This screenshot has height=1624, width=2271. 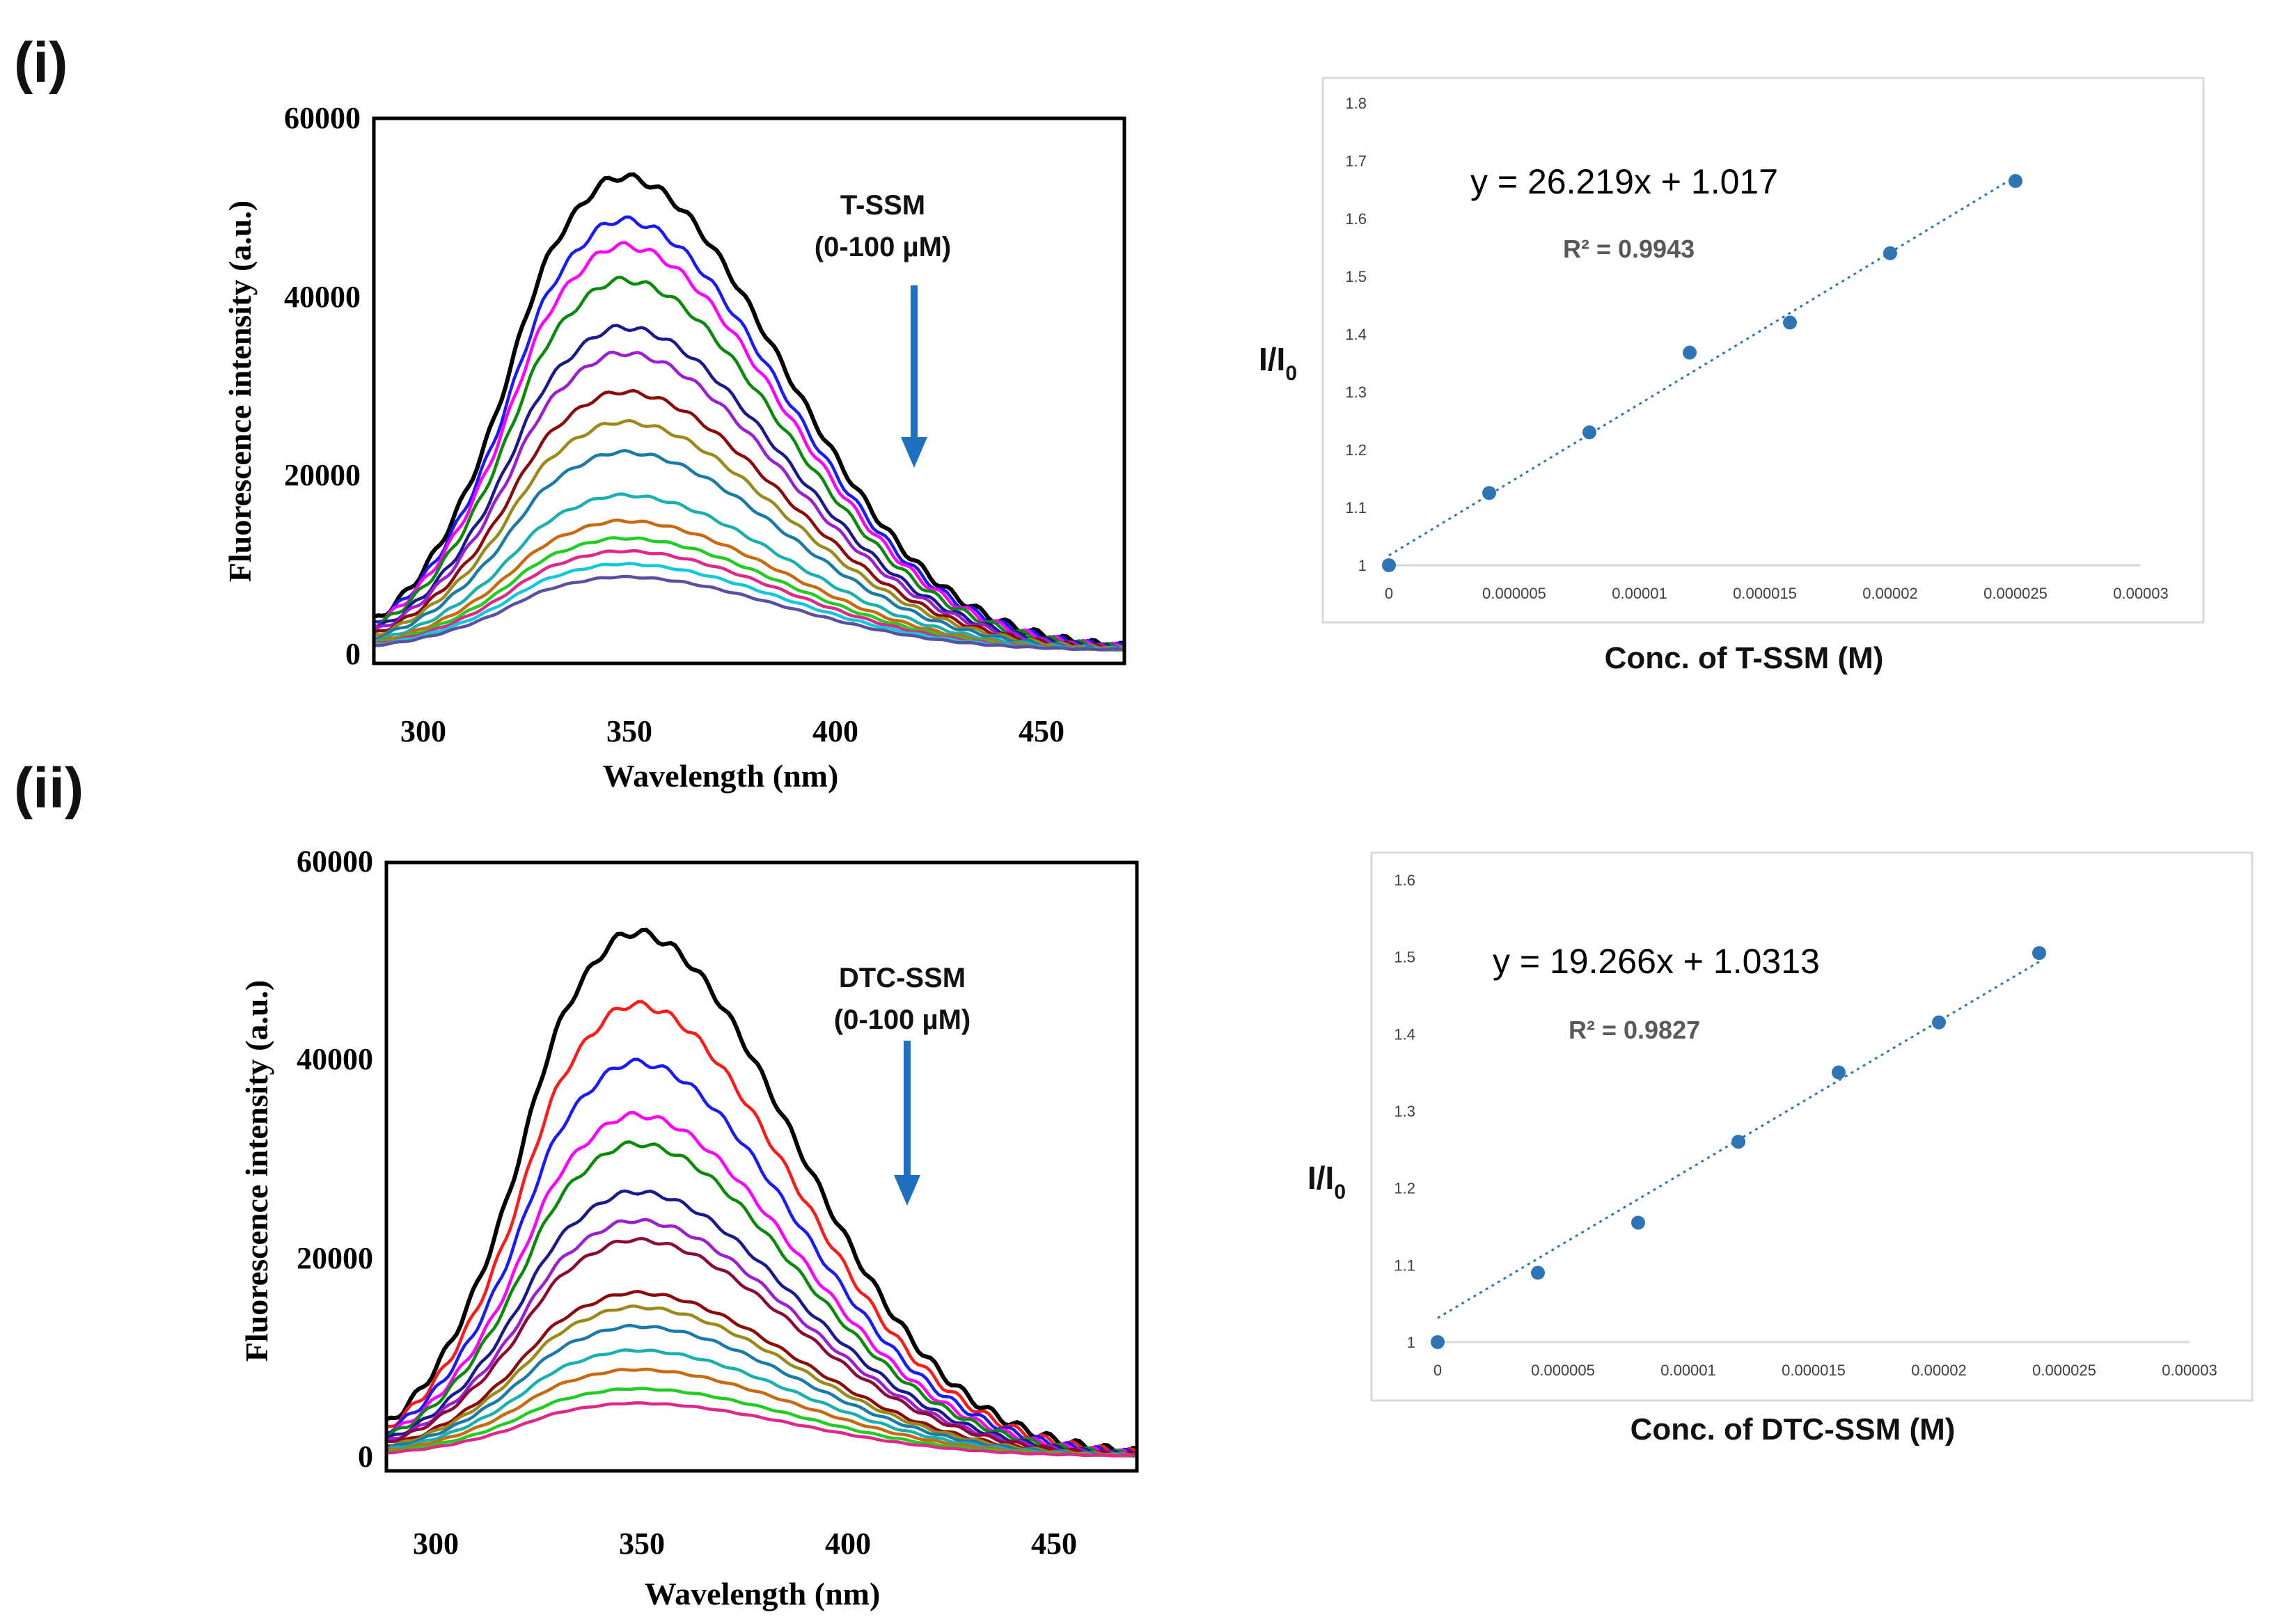 What do you see at coordinates (1657, 961) in the screenshot?
I see `sv-2-equation: y = 19.266x + 1.0313` at bounding box center [1657, 961].